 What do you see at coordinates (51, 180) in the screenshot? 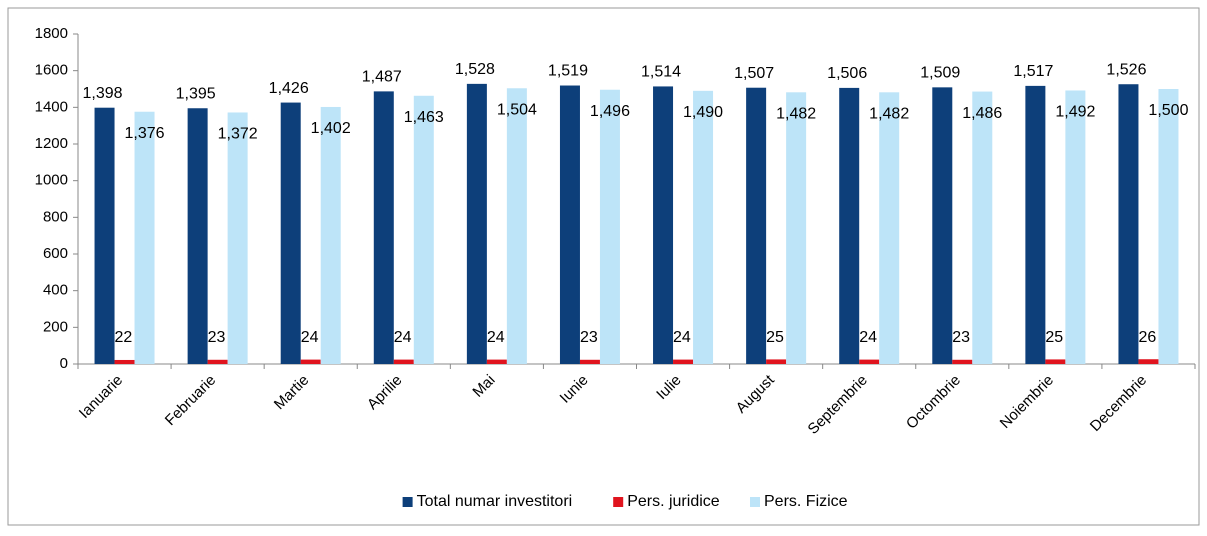
I see `y-tick-label: 1000` at bounding box center [51, 180].